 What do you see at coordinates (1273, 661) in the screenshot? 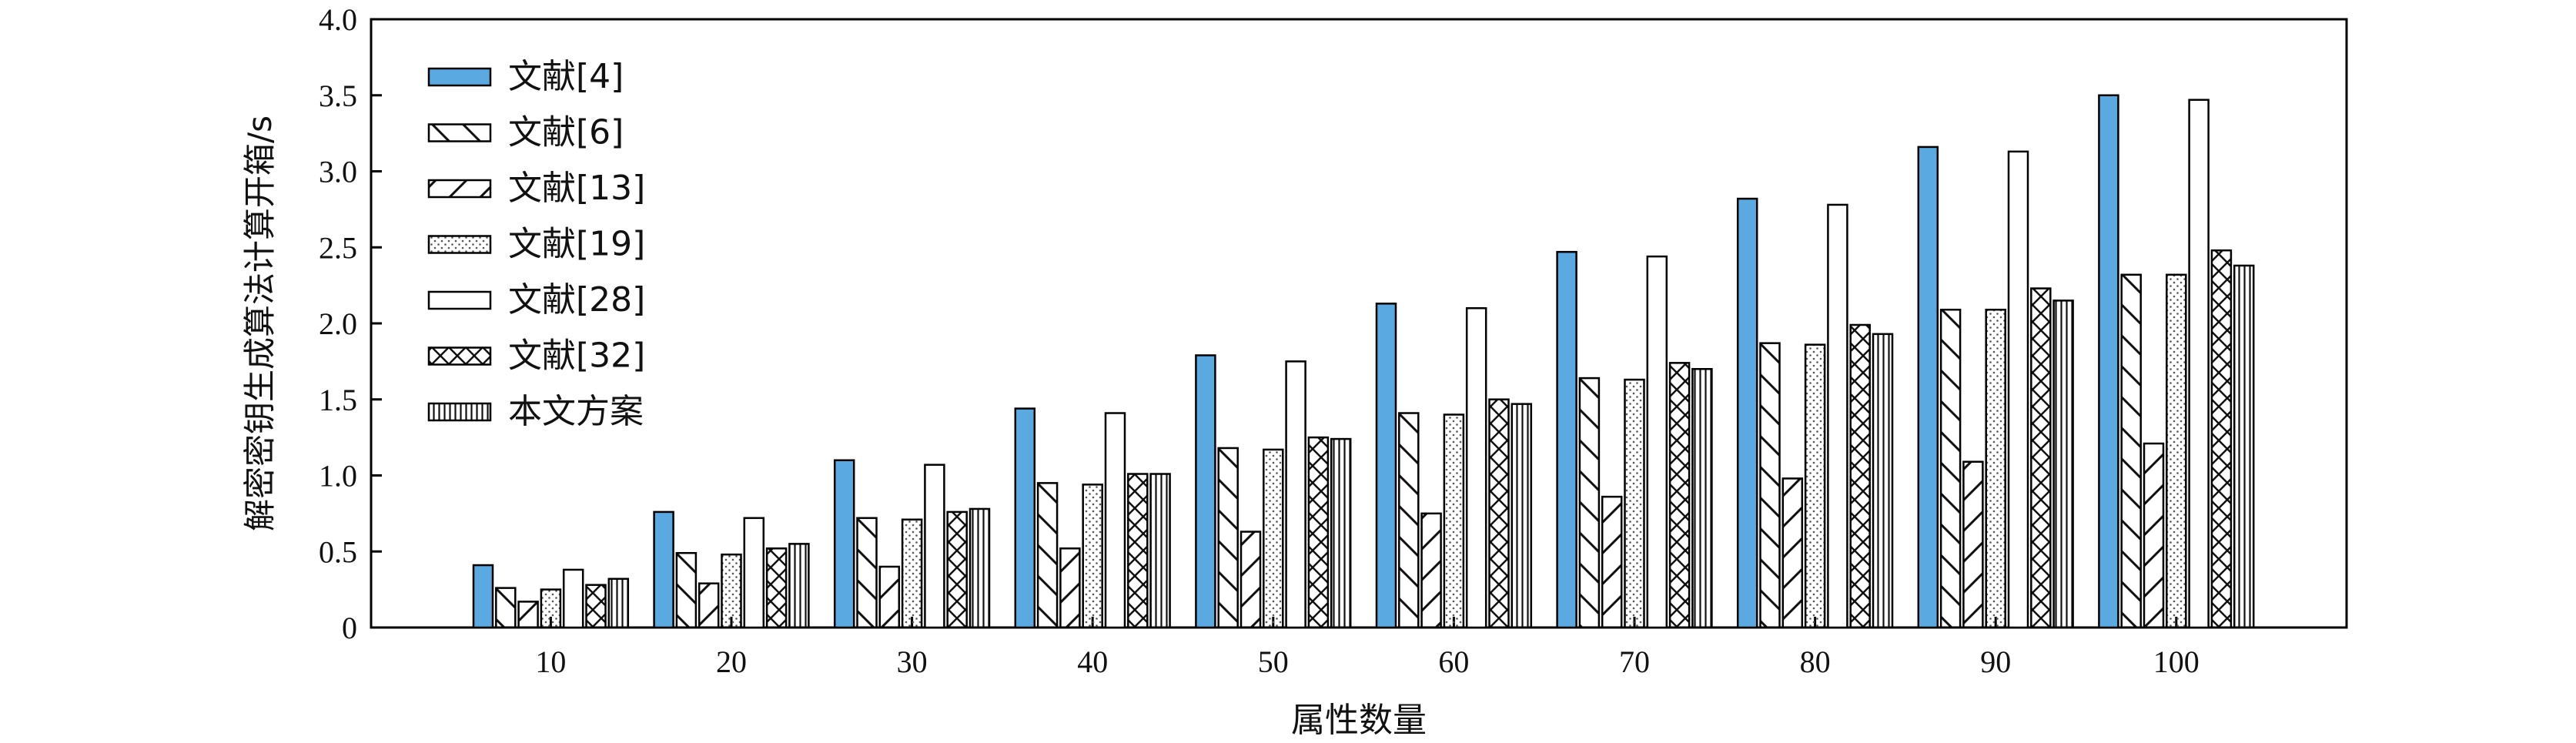
I see `x-tick-label: 50` at bounding box center [1273, 661].